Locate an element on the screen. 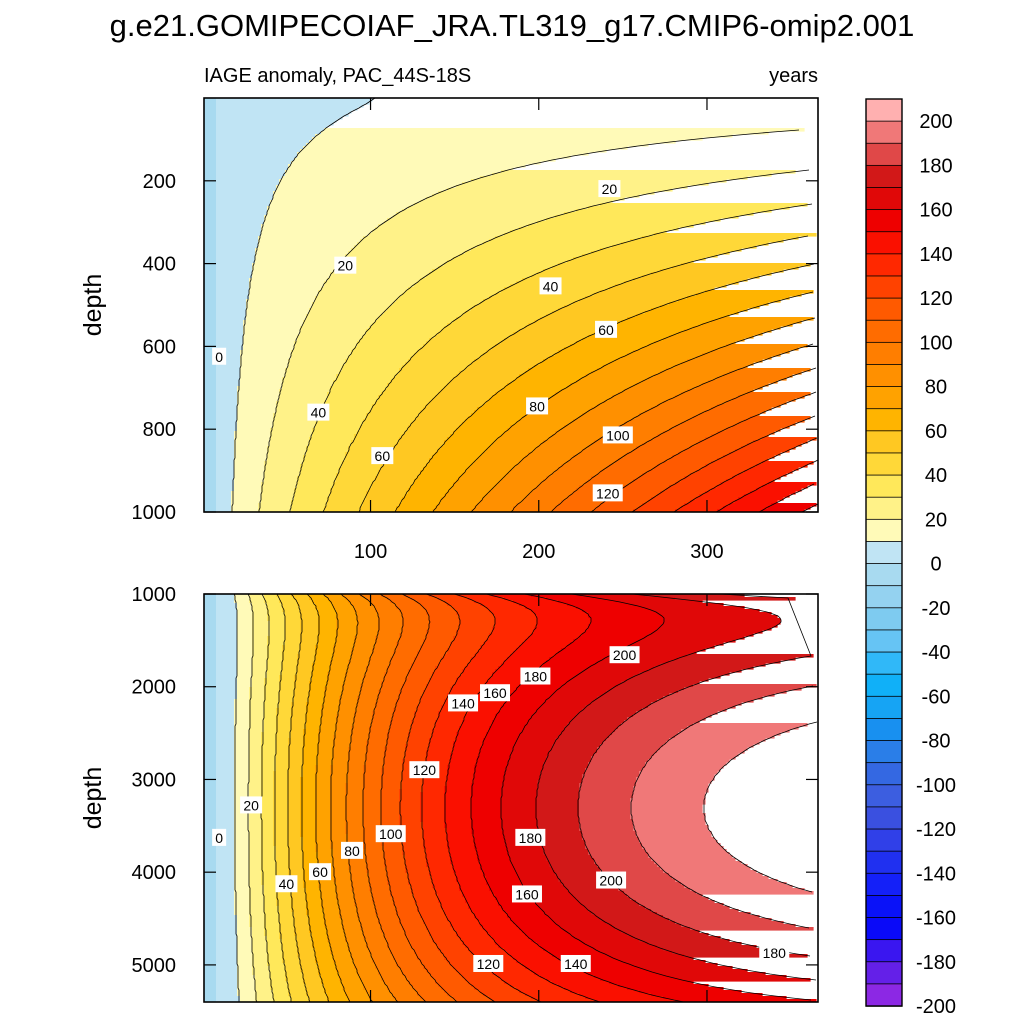 Image resolution: width=1024 pixels, height=1024 pixels. upper-contour-label-bg is located at coordinates (382, 456).